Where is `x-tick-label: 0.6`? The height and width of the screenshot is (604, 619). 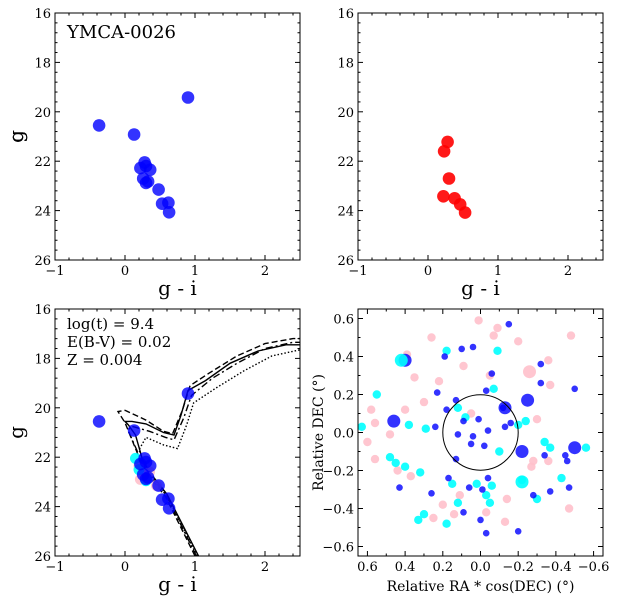 x-tick-label: 0.6 is located at coordinates (367, 567).